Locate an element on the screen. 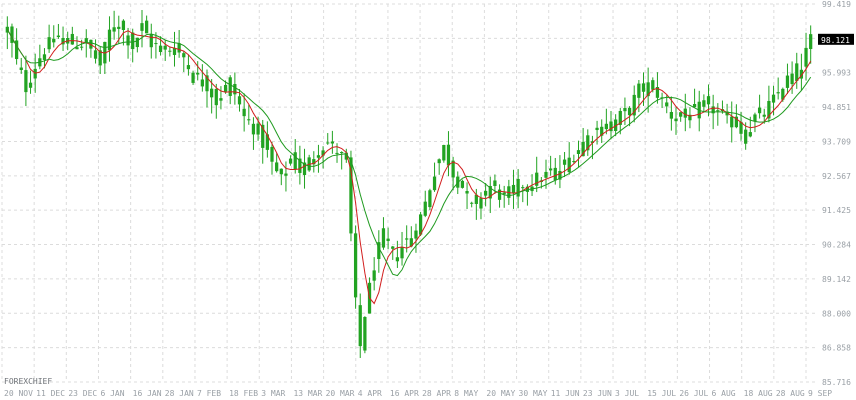 This screenshot has height=400, width=856. x-tick-label: 9 SEP is located at coordinates (820, 393).